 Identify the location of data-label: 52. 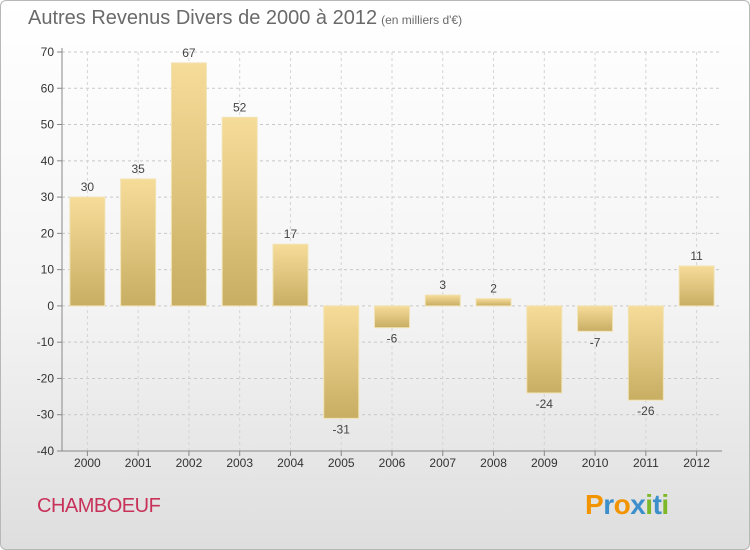
(240, 107).